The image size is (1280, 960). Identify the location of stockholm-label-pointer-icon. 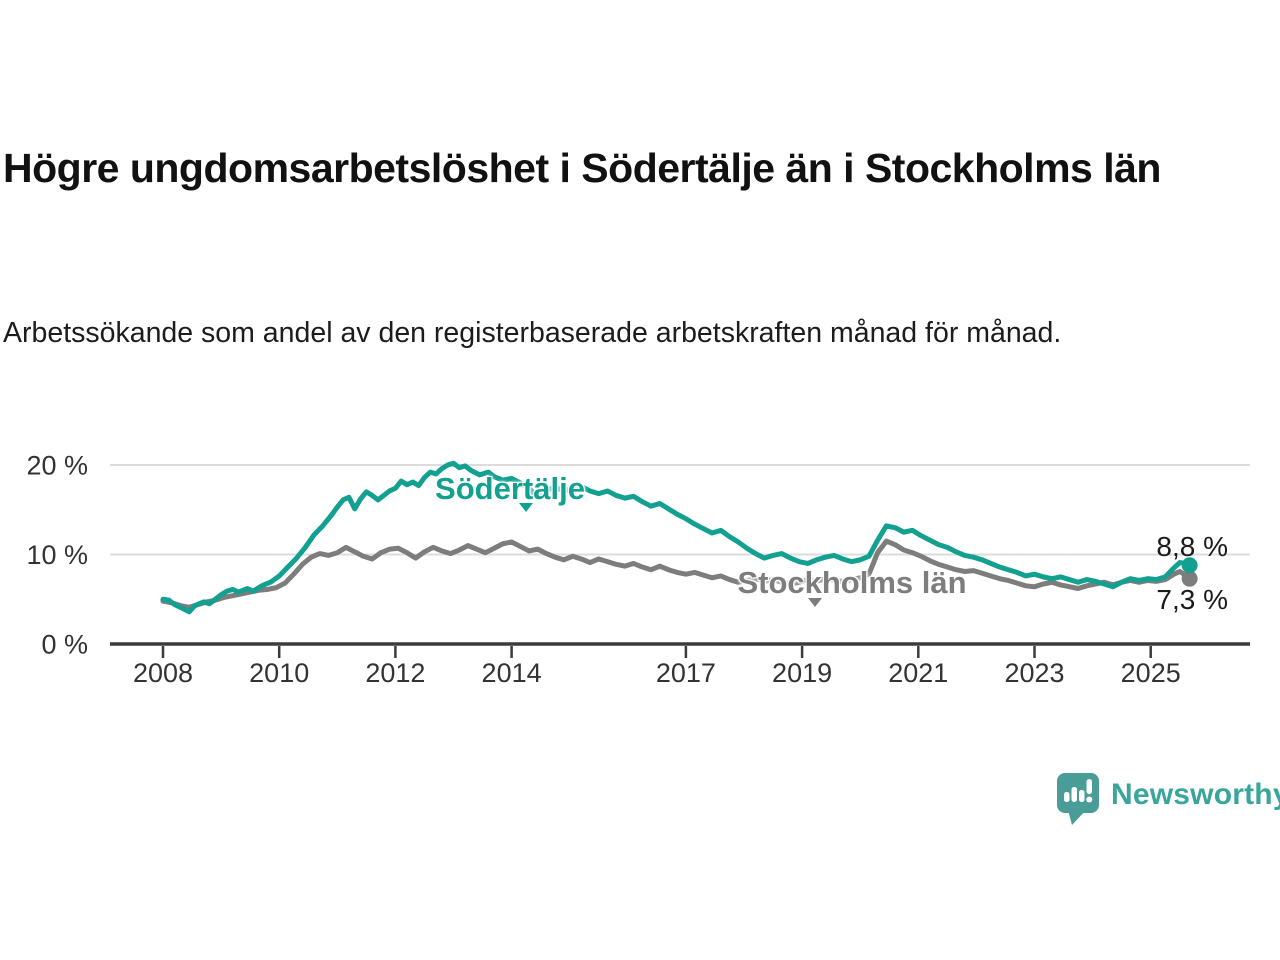
(815, 602).